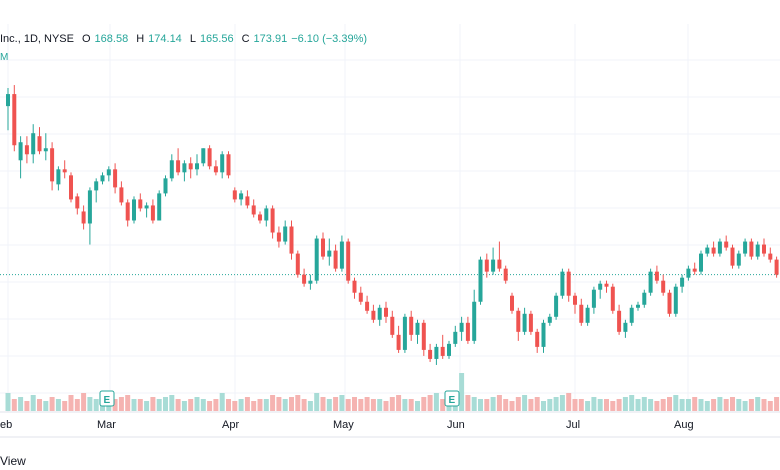 The height and width of the screenshot is (470, 780). Describe the element at coordinates (245, 39) in the screenshot. I see `close-label: C` at that location.